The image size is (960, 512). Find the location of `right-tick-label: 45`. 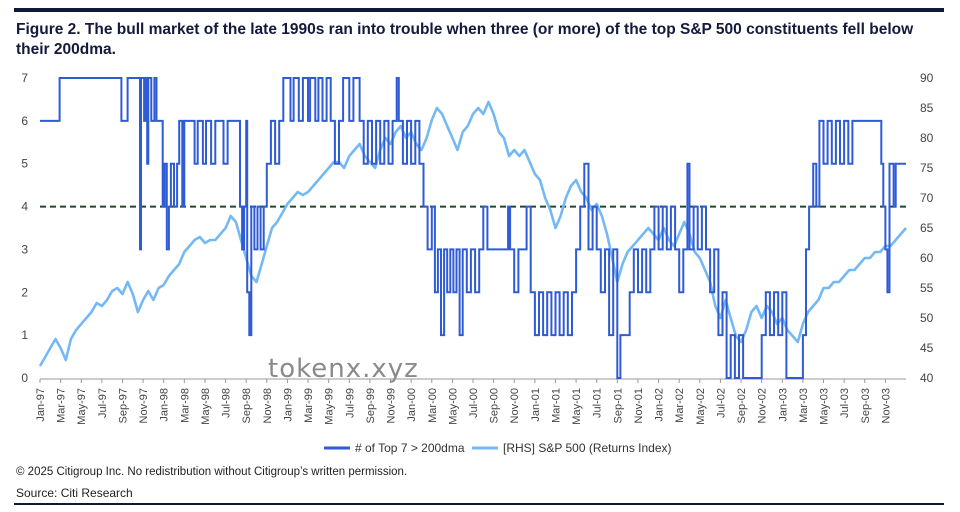

right-tick-label: 45 is located at coordinates (927, 348).